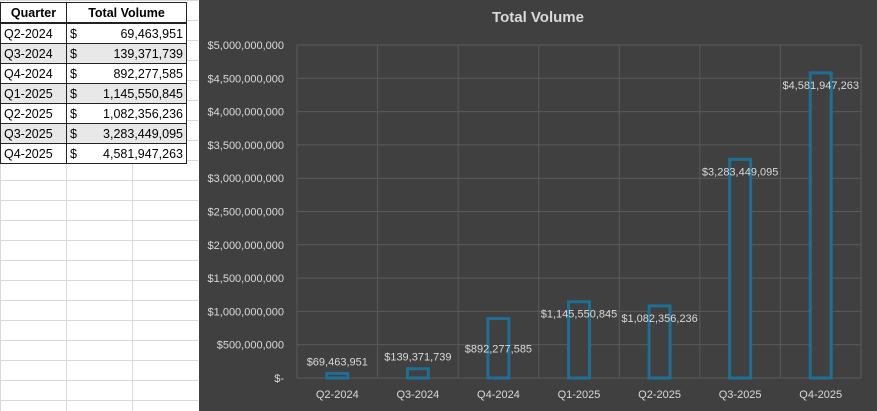 Image resolution: width=877 pixels, height=411 pixels. I want to click on x-tick-label: Q3-2025, so click(740, 395).